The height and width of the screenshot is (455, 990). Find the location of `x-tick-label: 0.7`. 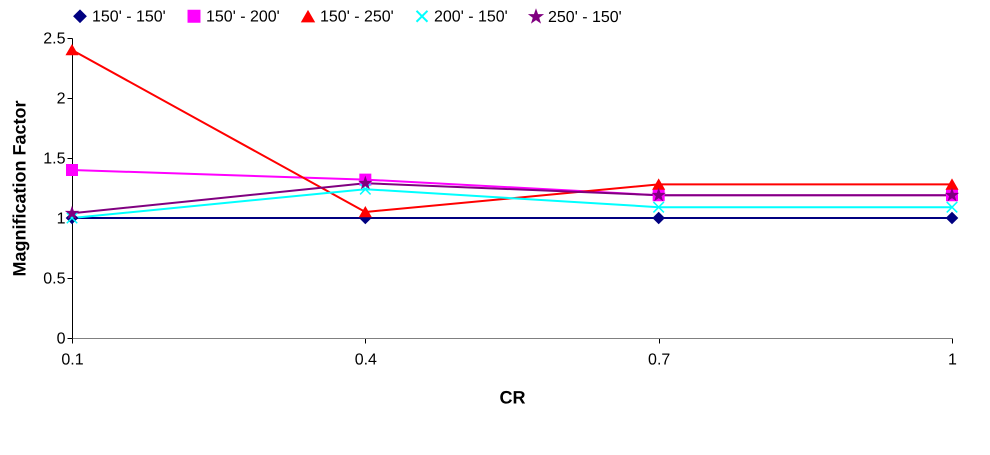

x-tick-label: 0.7 is located at coordinates (659, 360).